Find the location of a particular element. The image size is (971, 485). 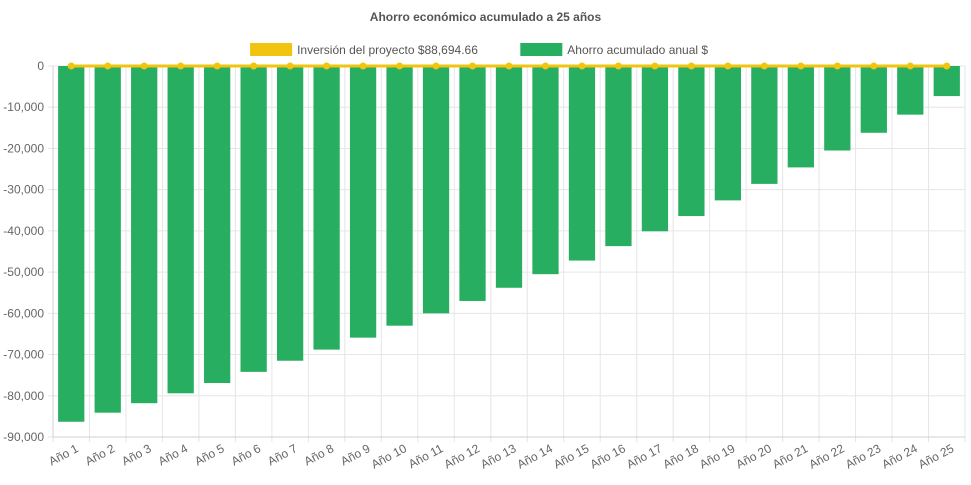

x-tick-label: Año 21 is located at coordinates (790, 456).